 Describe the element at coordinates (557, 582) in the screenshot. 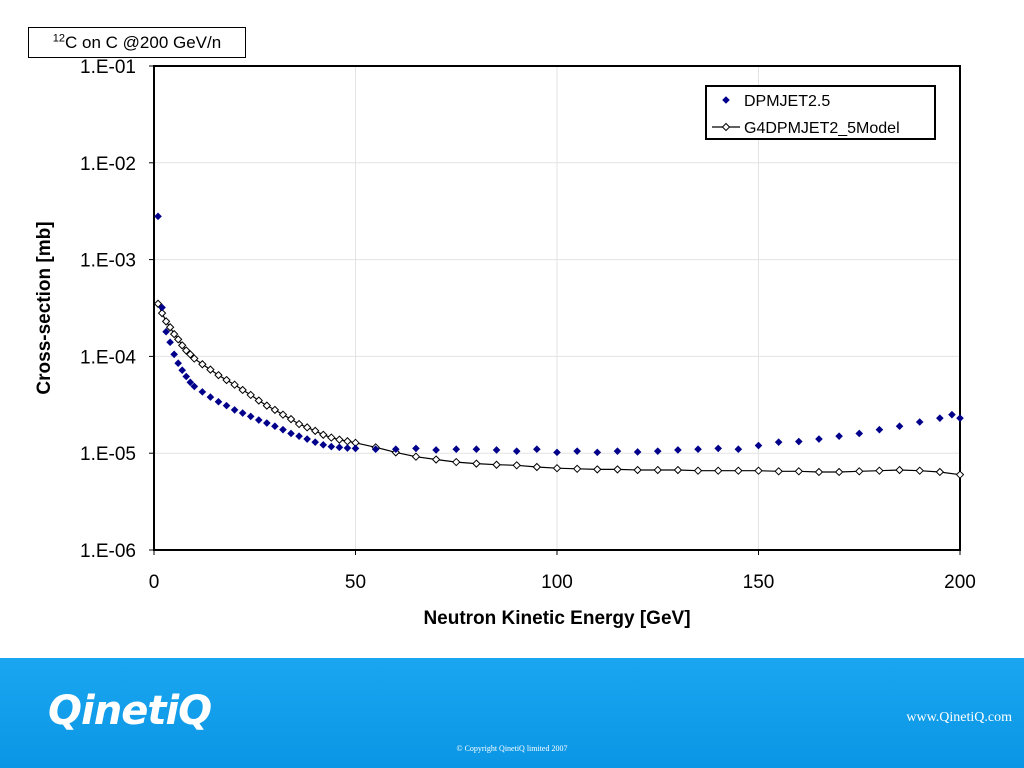

I see `x-tick-label: 100` at that location.